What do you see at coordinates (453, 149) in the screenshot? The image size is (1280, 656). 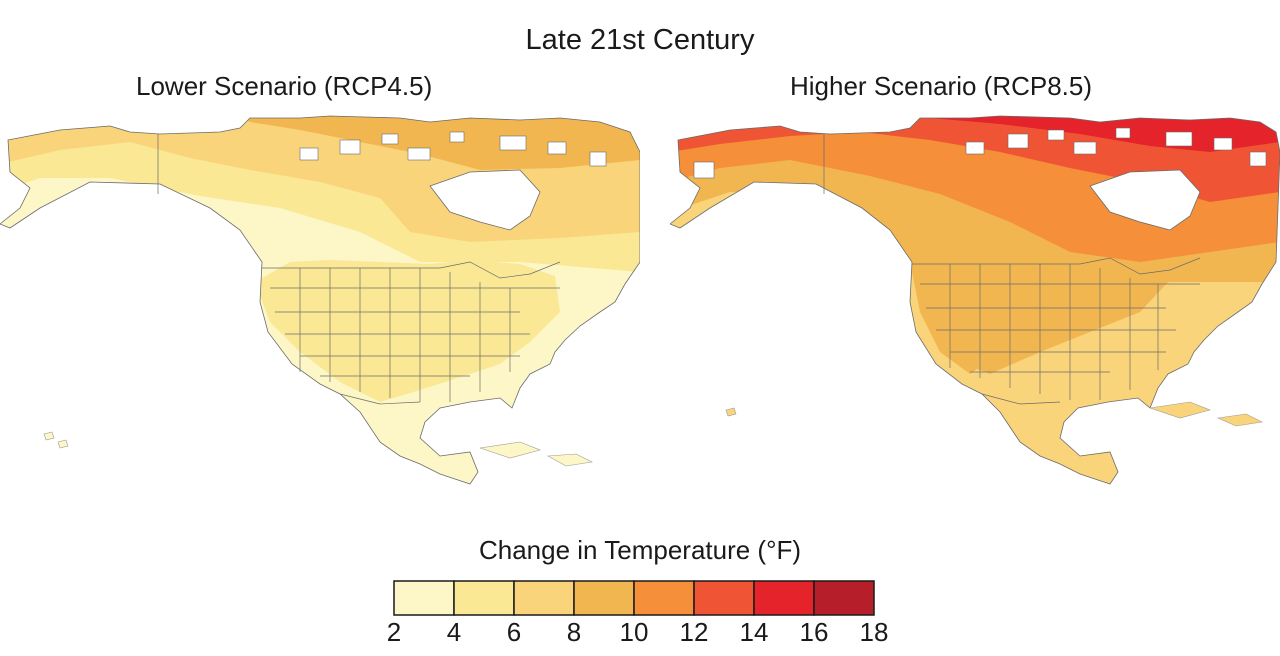 I see `lower-arctic-gaps` at bounding box center [453, 149].